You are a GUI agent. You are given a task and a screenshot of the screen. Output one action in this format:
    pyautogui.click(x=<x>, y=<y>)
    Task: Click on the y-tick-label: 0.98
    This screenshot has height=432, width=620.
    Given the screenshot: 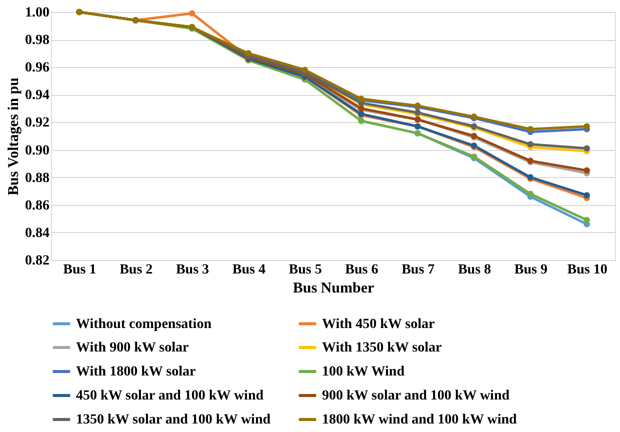 What is the action you would take?
    pyautogui.click(x=37, y=40)
    